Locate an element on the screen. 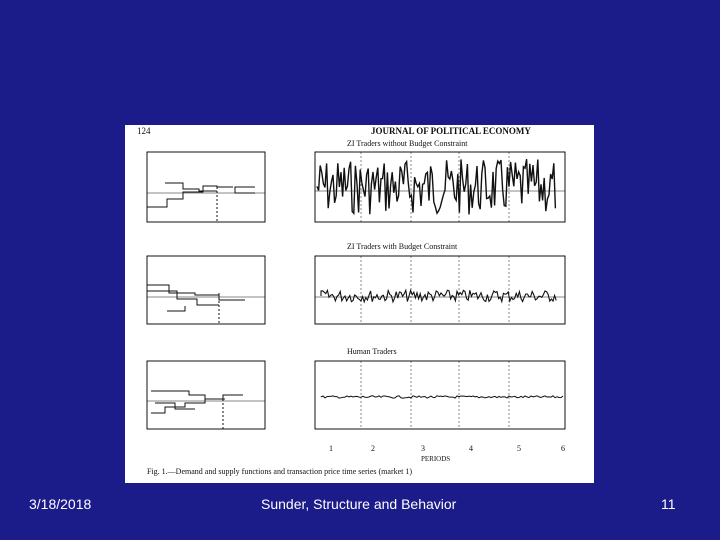 This screenshot has width=720, height=540. period-tick: 4 is located at coordinates (471, 448).